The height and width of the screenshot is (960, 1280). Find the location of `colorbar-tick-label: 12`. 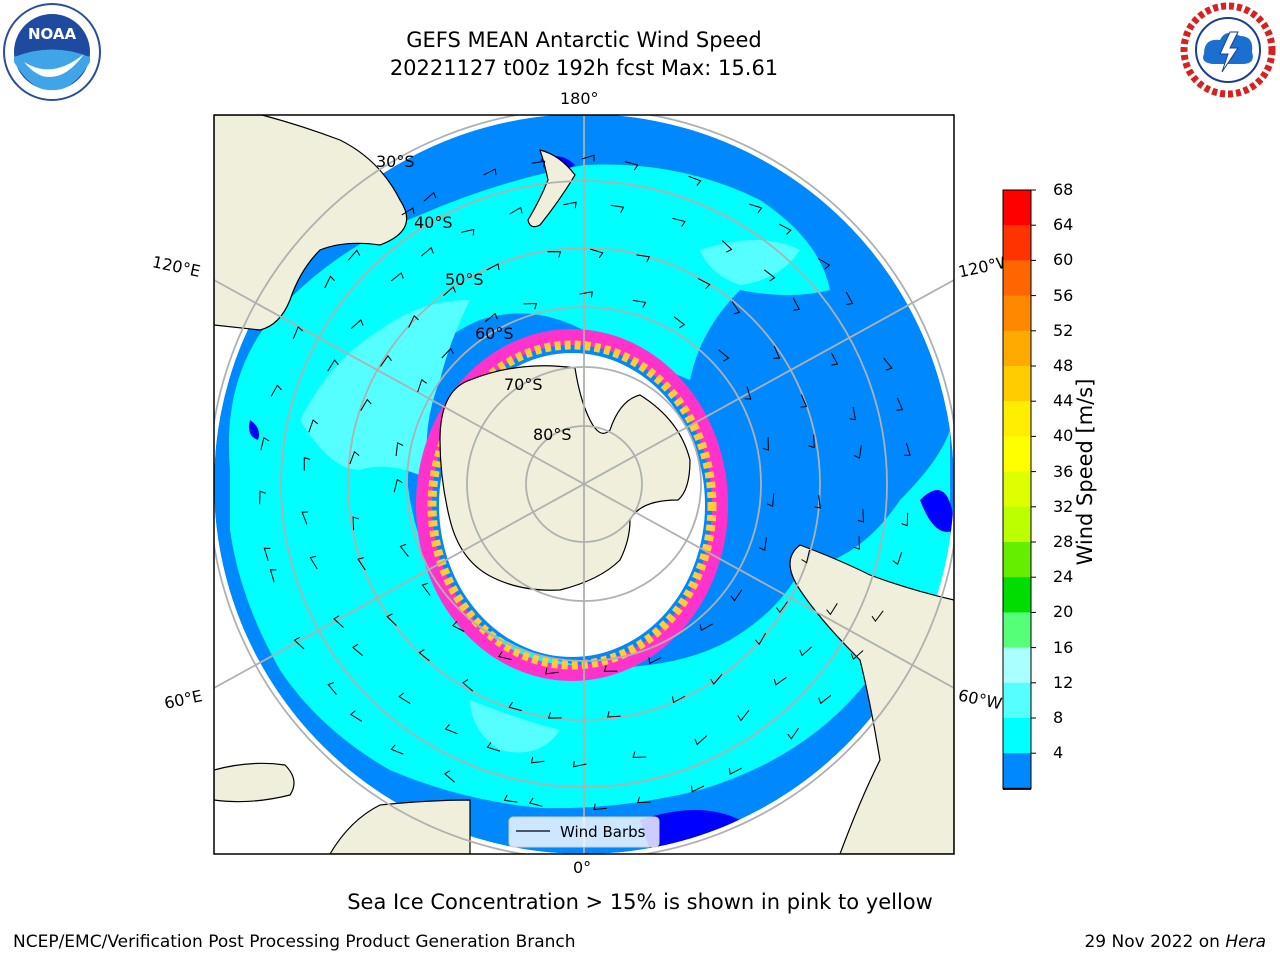

colorbar-tick-label: 12 is located at coordinates (1063, 682).